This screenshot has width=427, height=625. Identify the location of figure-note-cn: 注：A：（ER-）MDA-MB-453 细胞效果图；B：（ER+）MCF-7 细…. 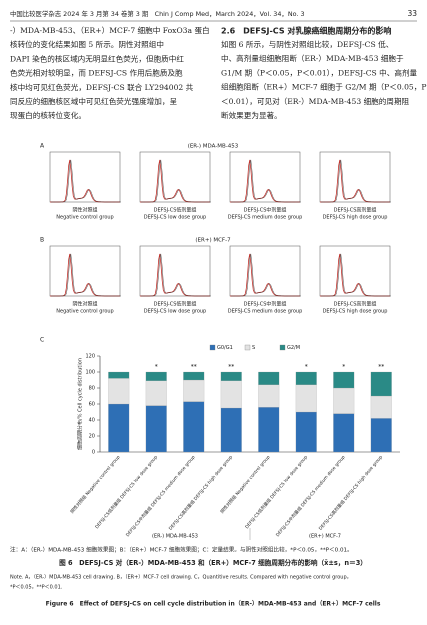
(181, 550).